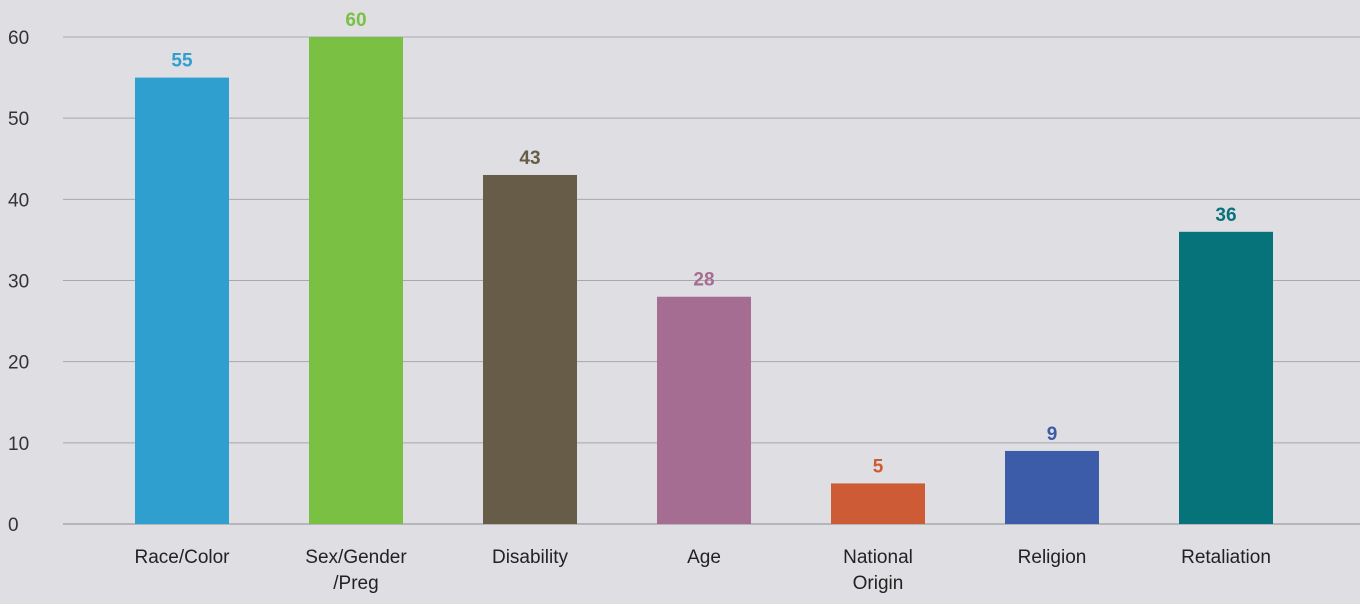  Describe the element at coordinates (1225, 215) in the screenshot. I see `data-label: 36` at that location.